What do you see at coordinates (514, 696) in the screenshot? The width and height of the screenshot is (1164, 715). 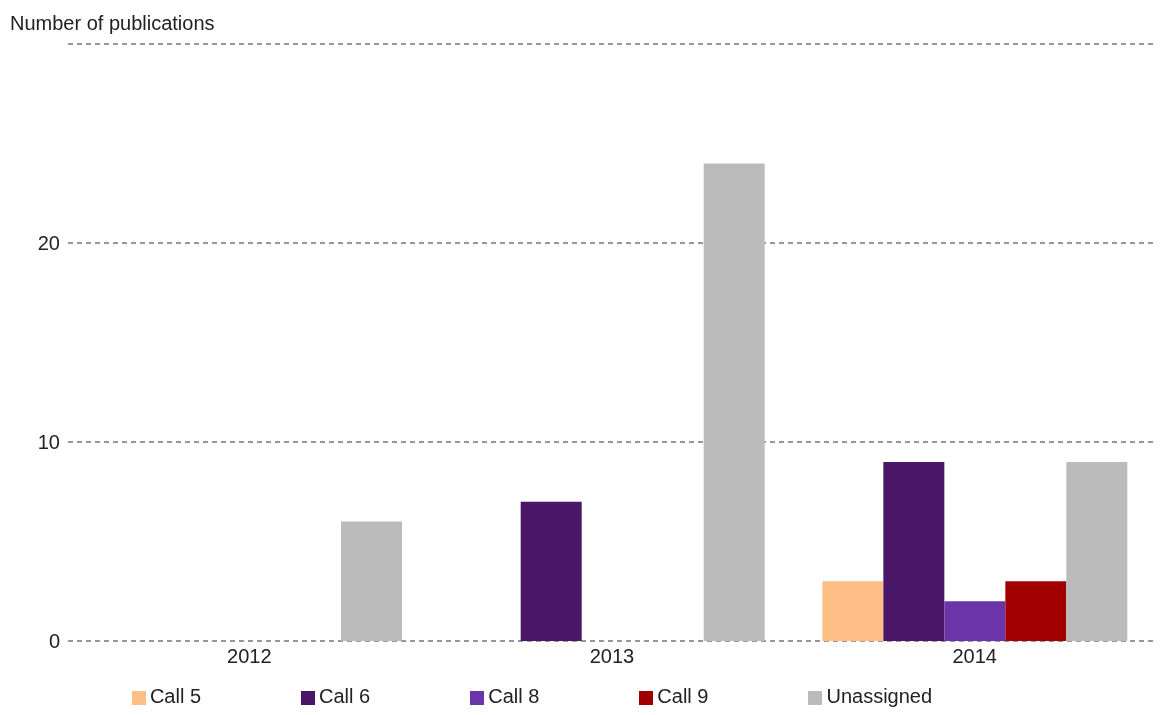 I see `legend-label: Call 8` at bounding box center [514, 696].